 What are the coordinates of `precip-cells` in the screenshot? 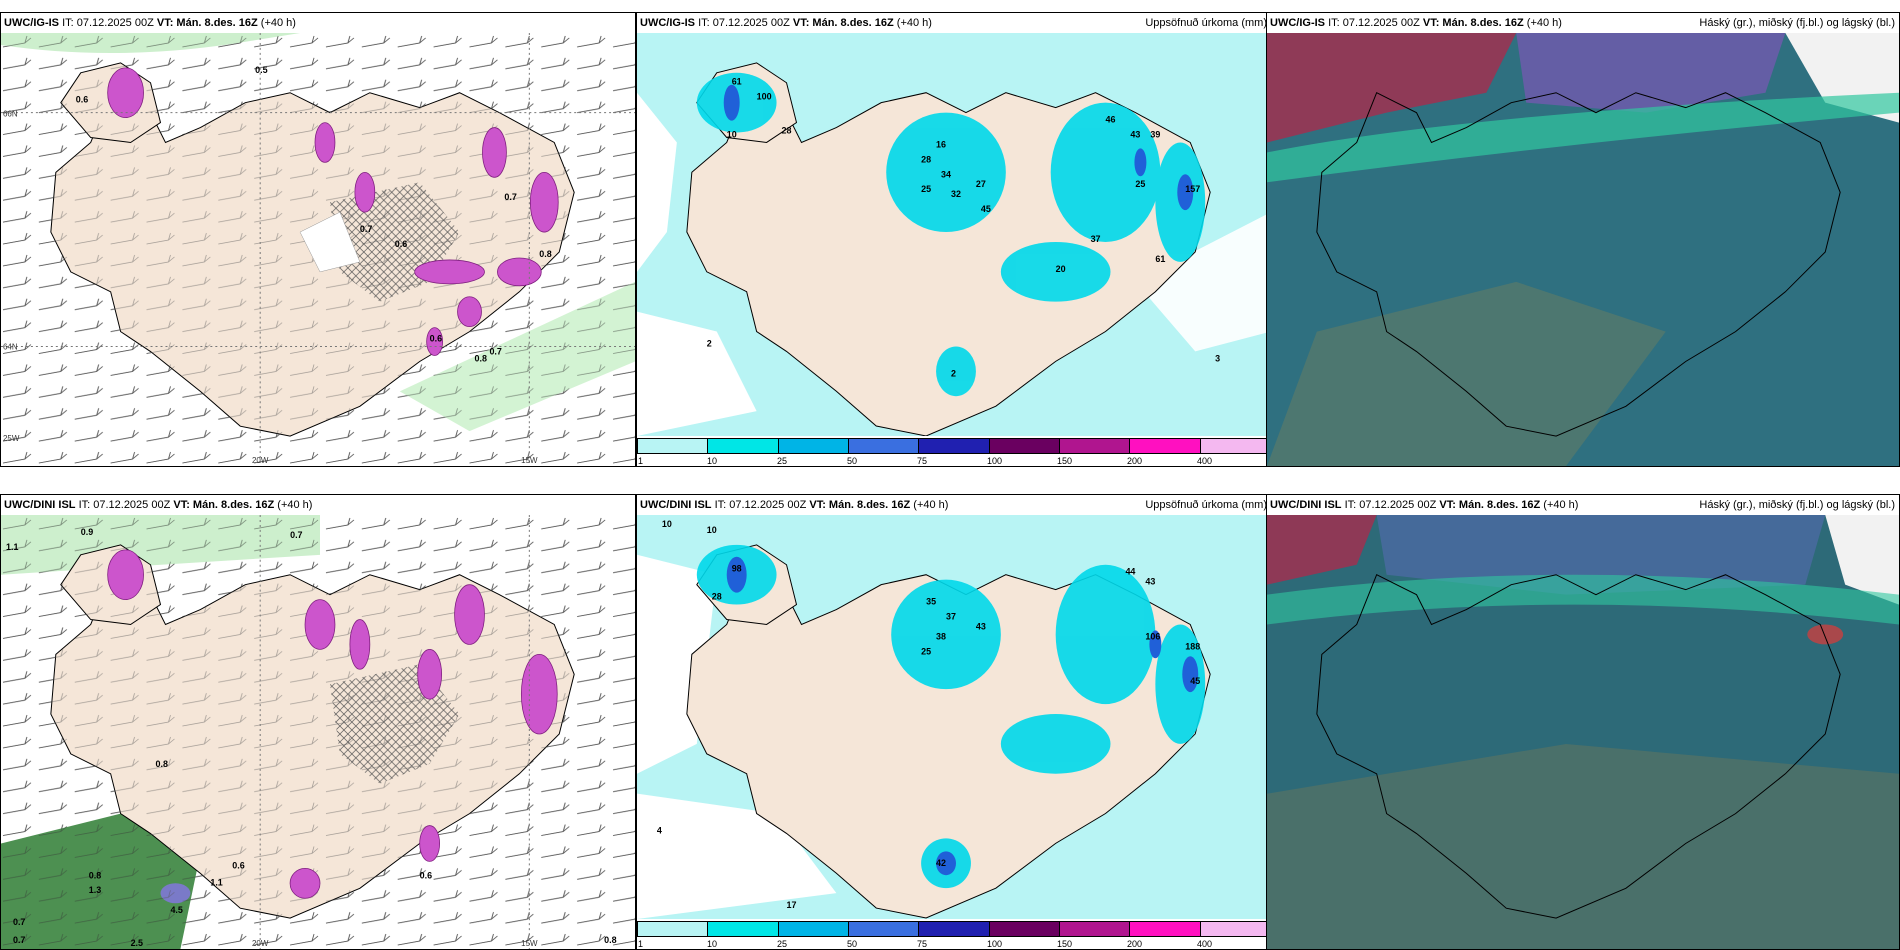 It's located at (951, 234).